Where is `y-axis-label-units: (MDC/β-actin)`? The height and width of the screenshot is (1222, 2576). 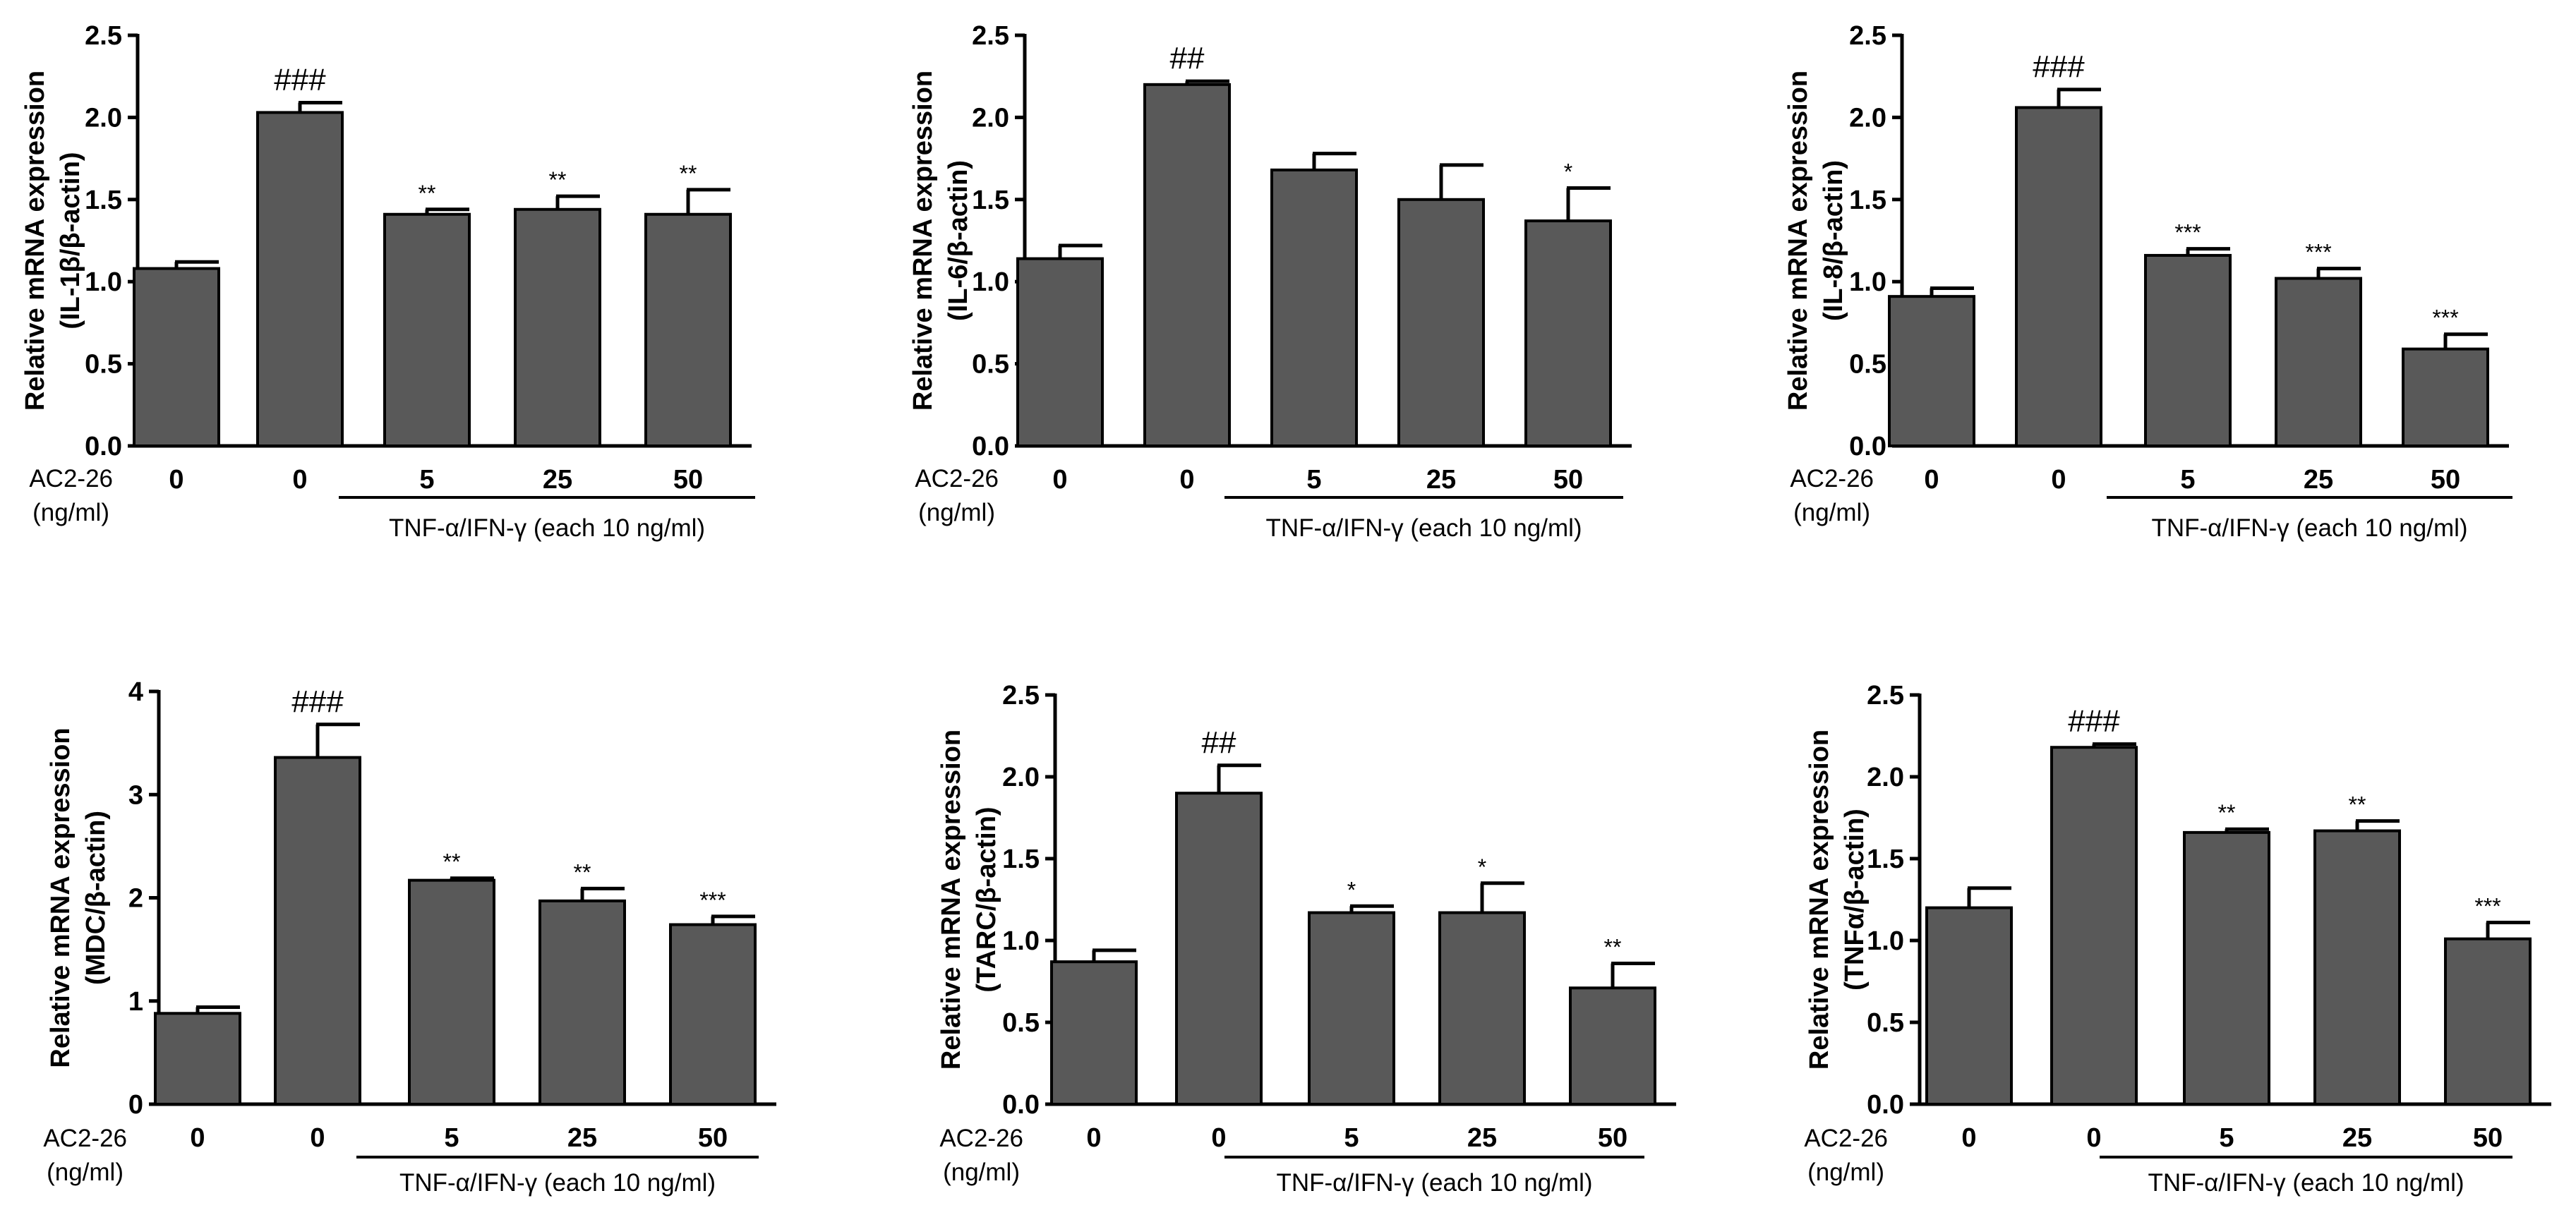
y-axis-label-units: (MDC/β-actin) is located at coordinates (96, 898).